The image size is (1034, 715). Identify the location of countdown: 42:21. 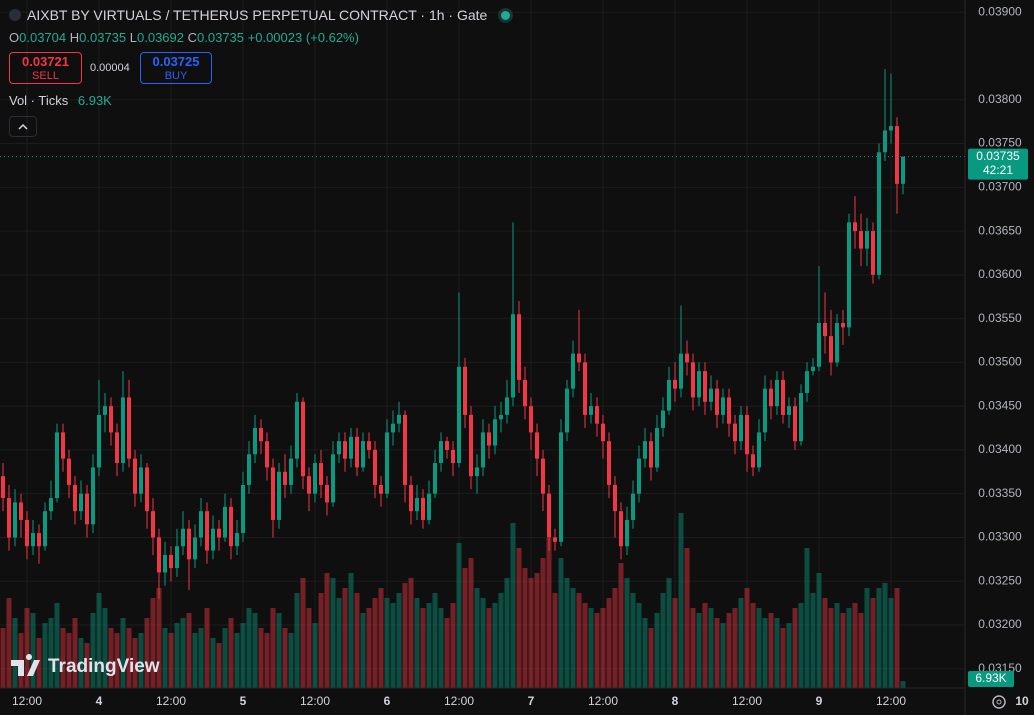
(998, 170).